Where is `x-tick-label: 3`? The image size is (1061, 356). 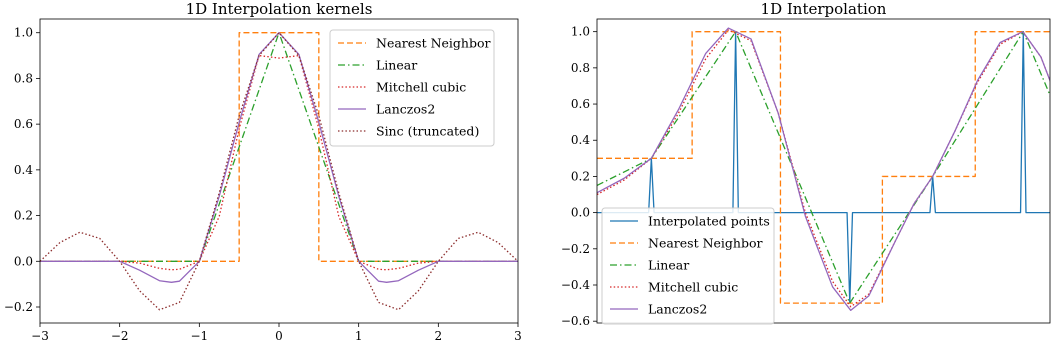 x-tick-label: 3 is located at coordinates (518, 336).